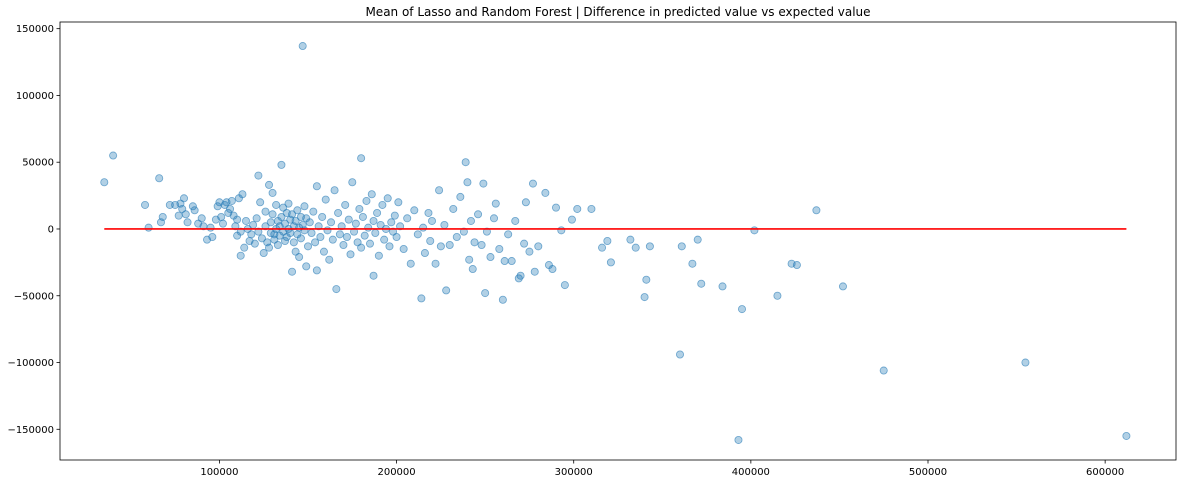  Describe the element at coordinates (51, 229) in the screenshot. I see `y-tick-label: 0` at that location.